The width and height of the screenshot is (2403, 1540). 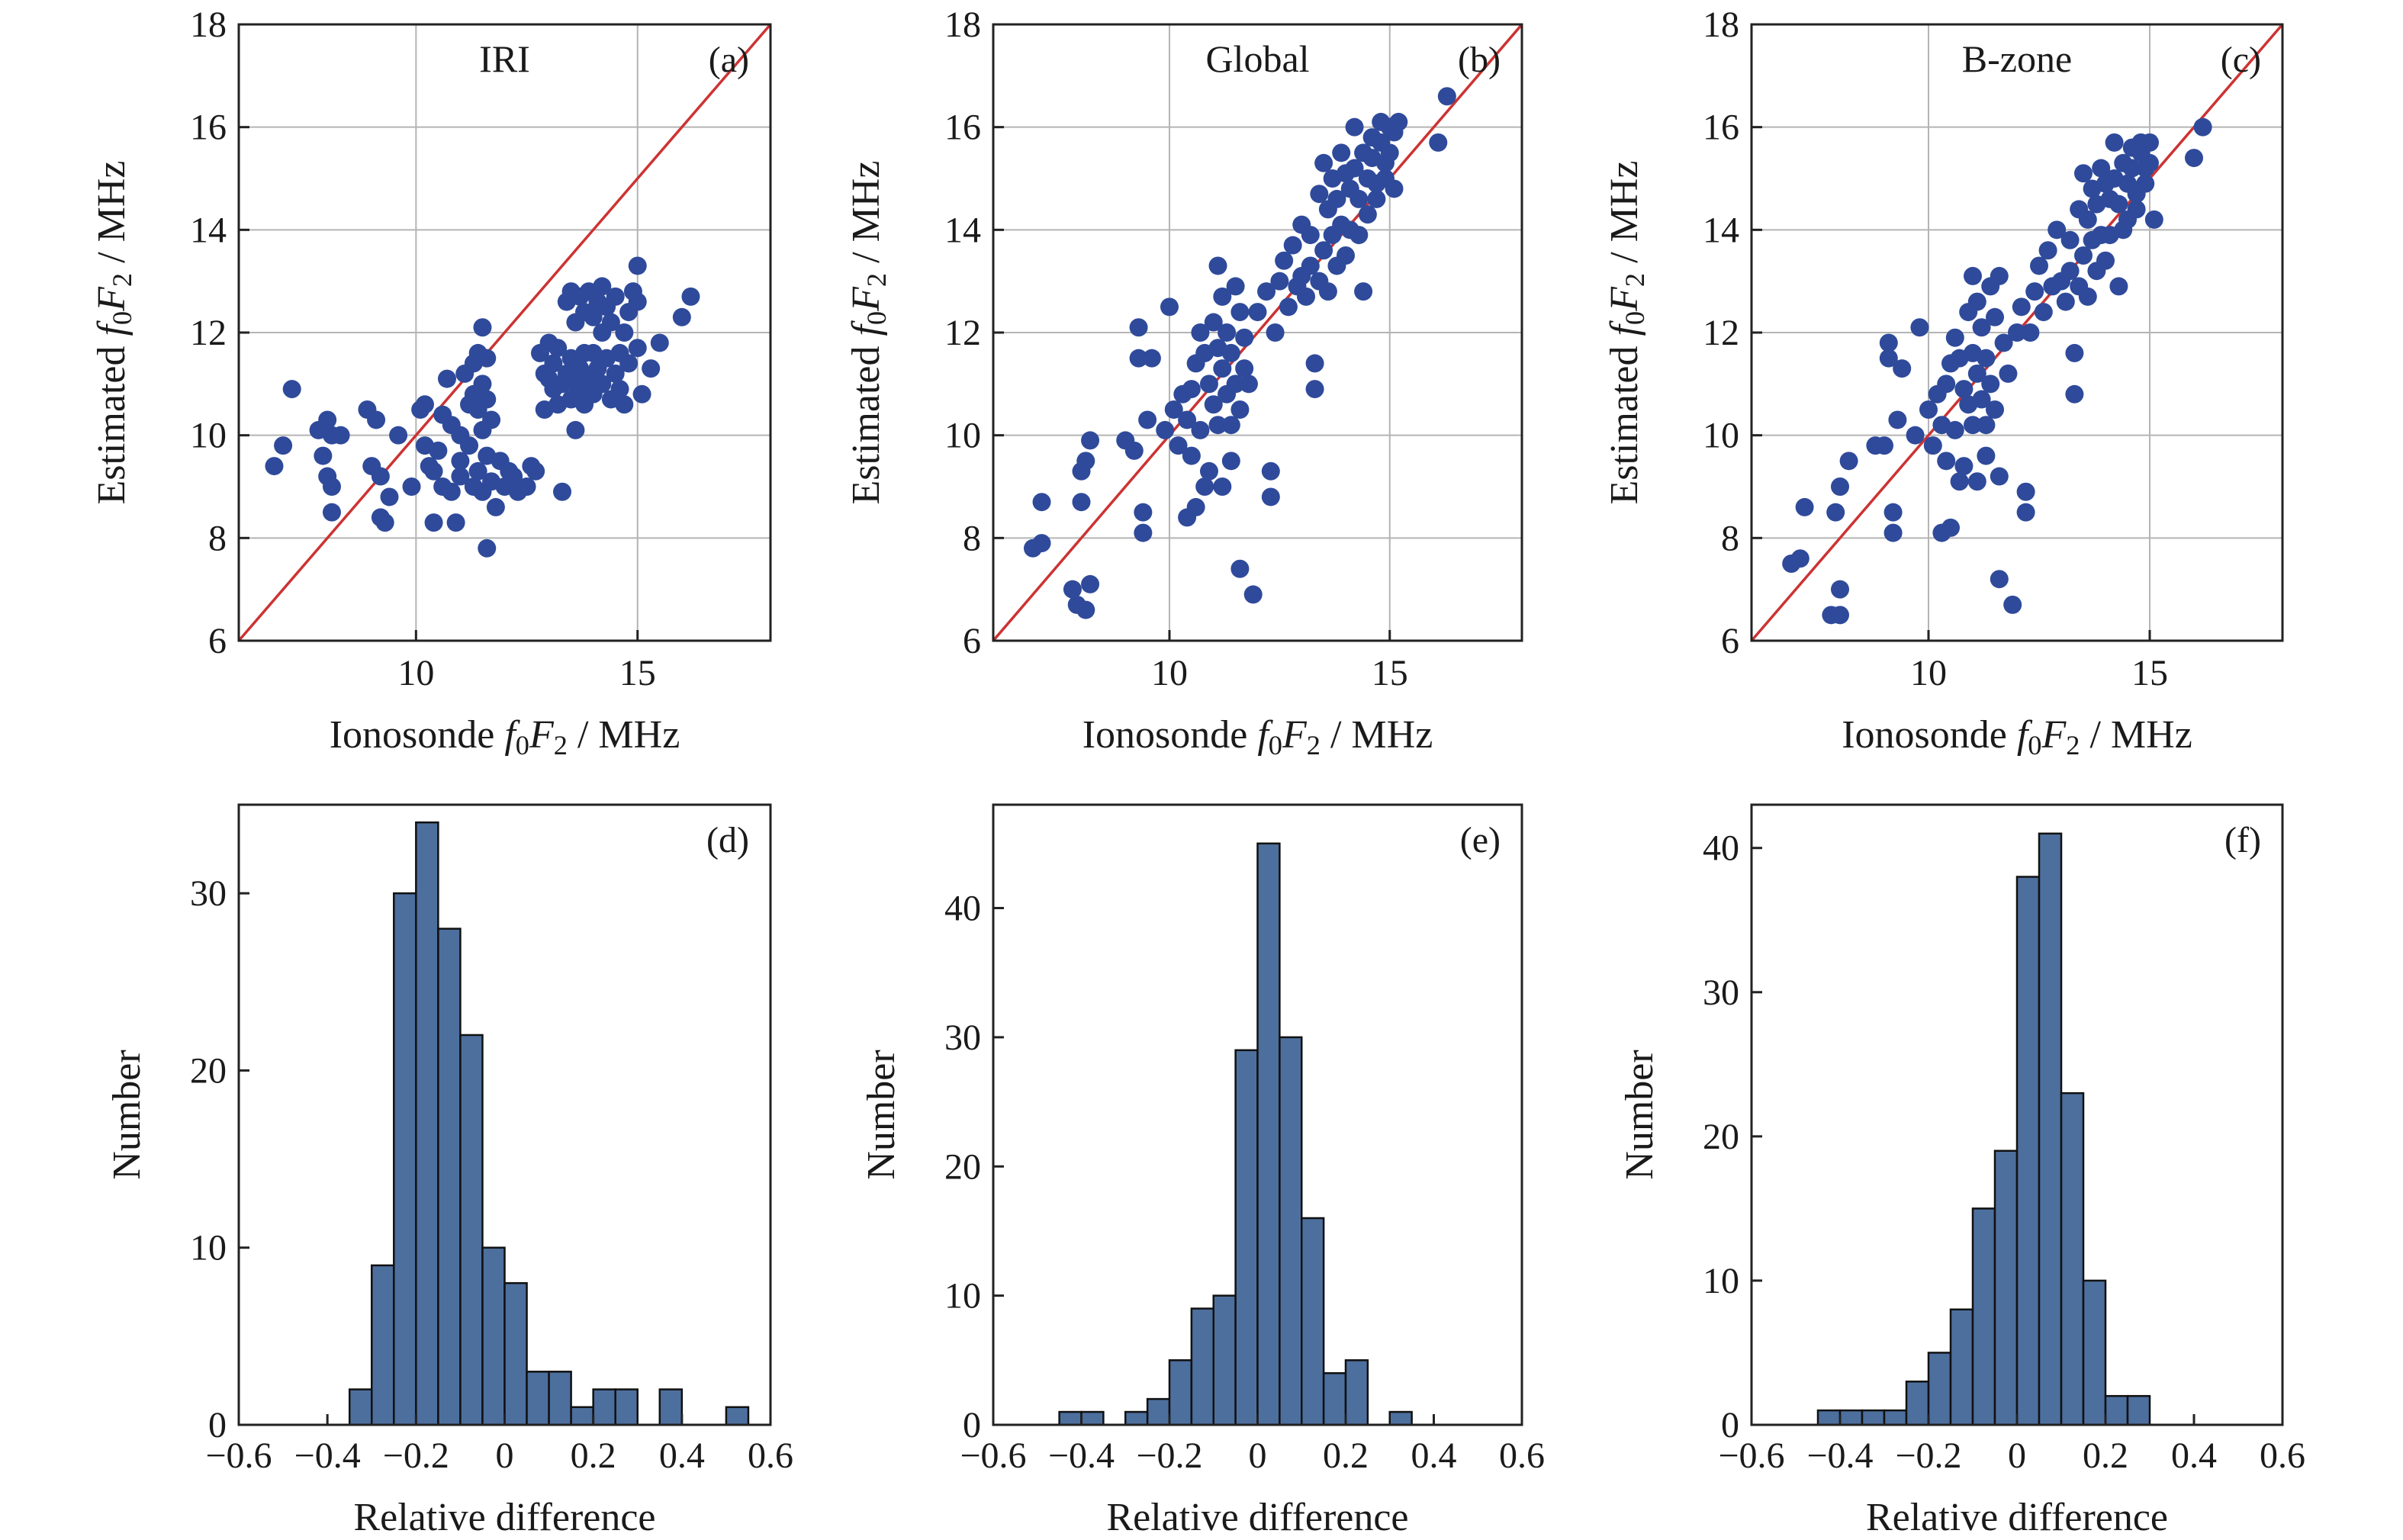 I want to click on panel-tag: (a), so click(x=729, y=60).